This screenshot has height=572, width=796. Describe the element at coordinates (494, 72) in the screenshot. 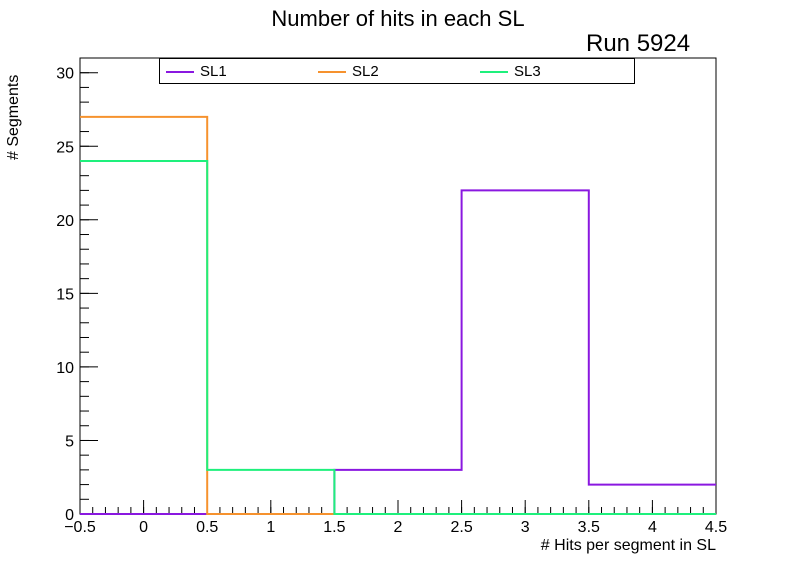

I see `legend-swatch-sl3` at that location.